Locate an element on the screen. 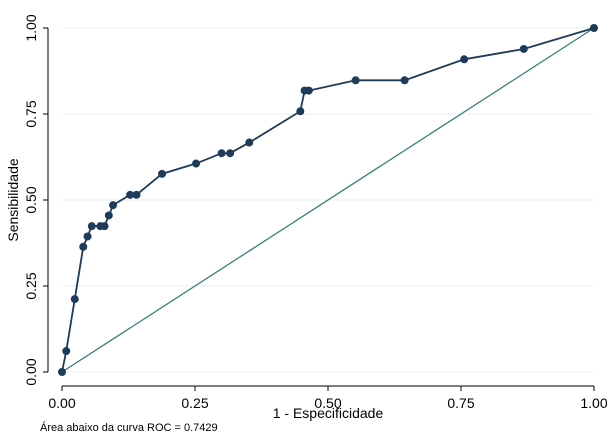 The width and height of the screenshot is (611, 444). y-tick-label-3: 0.75 is located at coordinates (31, 113).